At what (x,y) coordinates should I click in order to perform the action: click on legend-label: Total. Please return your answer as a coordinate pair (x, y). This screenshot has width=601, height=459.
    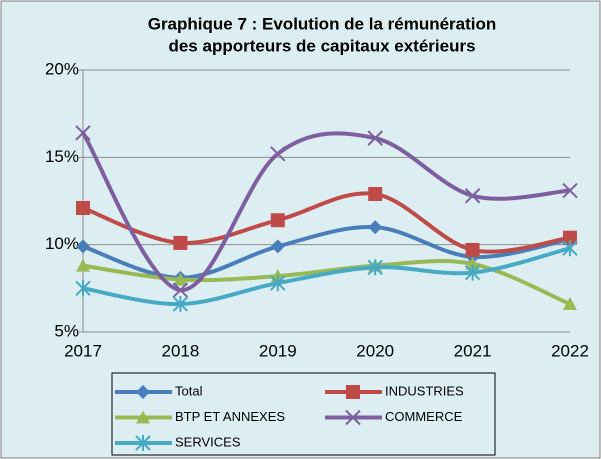
    Looking at the image, I should click on (189, 390).